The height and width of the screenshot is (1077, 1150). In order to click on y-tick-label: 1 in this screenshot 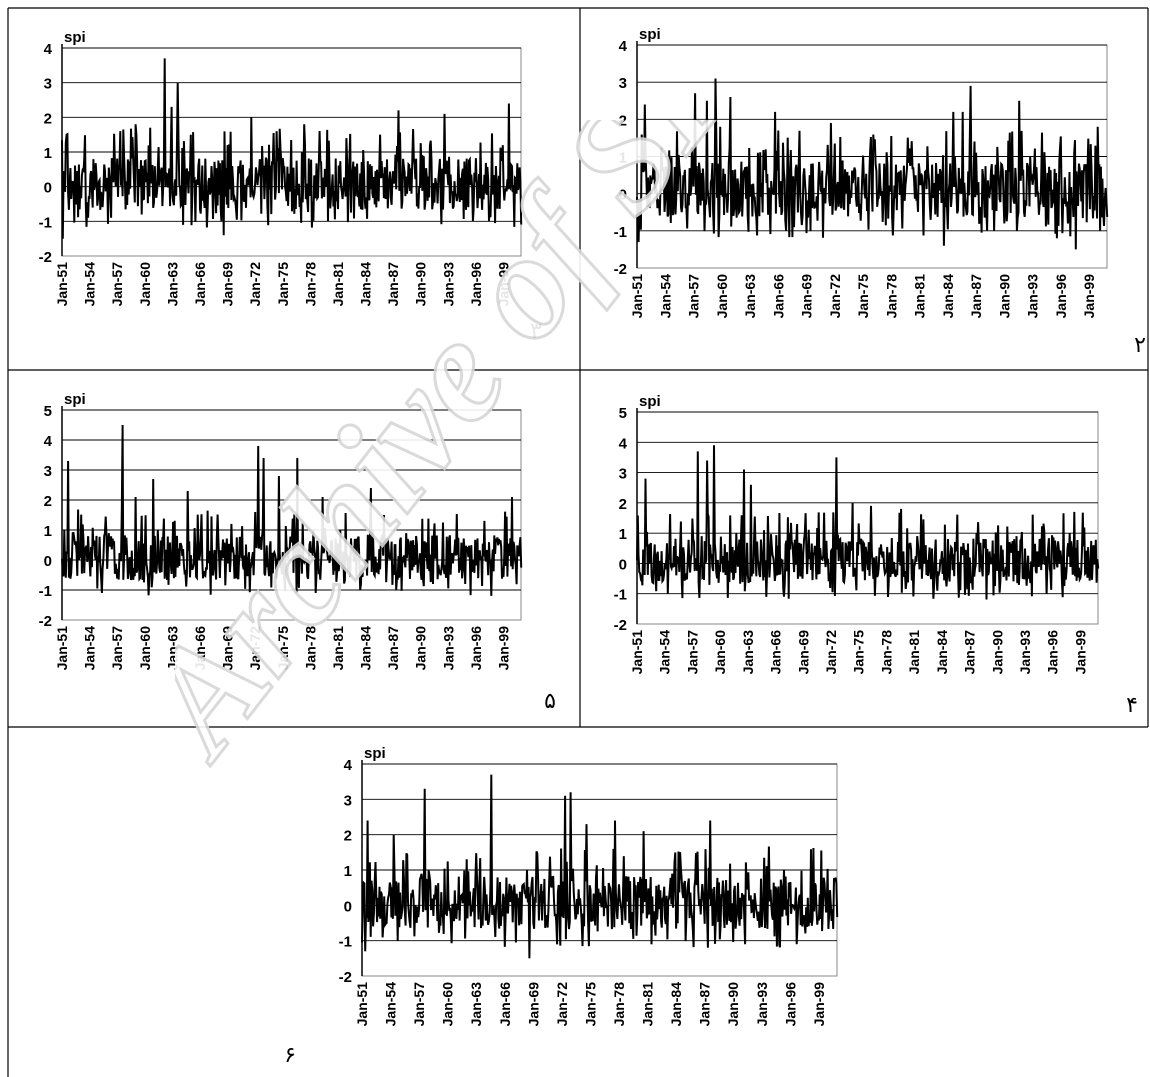, I will do `click(623, 158)`.